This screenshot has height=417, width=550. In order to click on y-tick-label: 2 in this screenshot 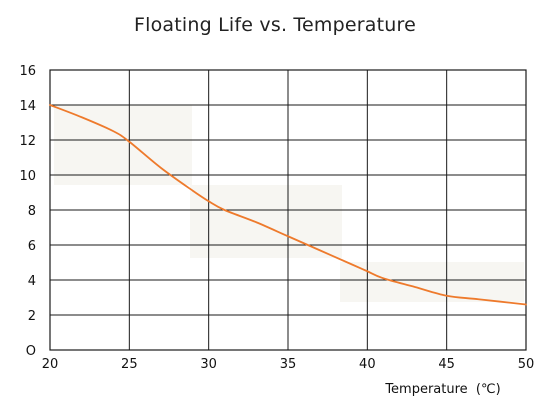, I will do `click(32, 316)`.